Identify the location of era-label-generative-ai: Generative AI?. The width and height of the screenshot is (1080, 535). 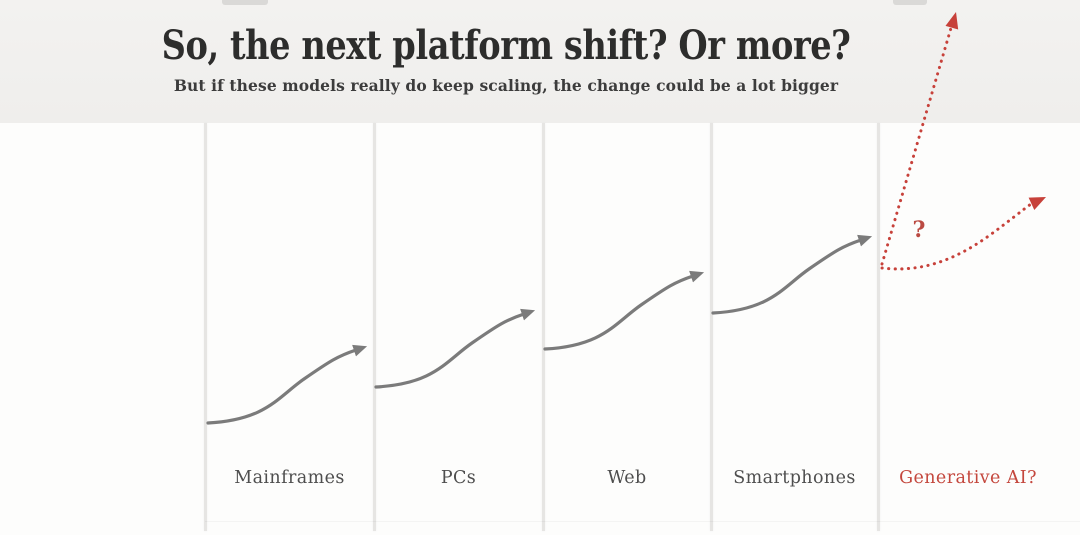
(968, 478).